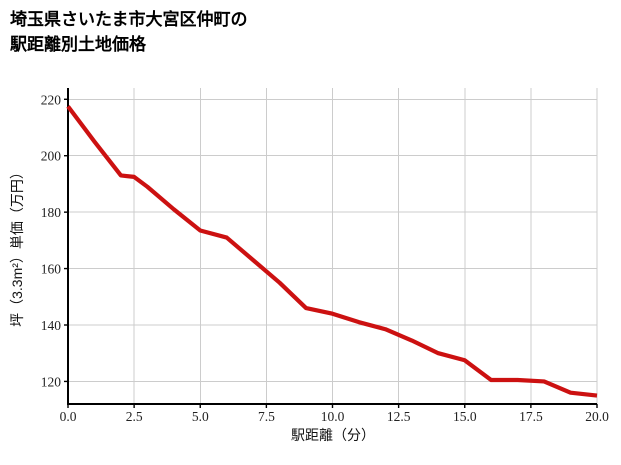 Image resolution: width=621 pixels, height=465 pixels. What do you see at coordinates (266, 416) in the screenshot?
I see `x-tick-label: 7.5` at bounding box center [266, 416].